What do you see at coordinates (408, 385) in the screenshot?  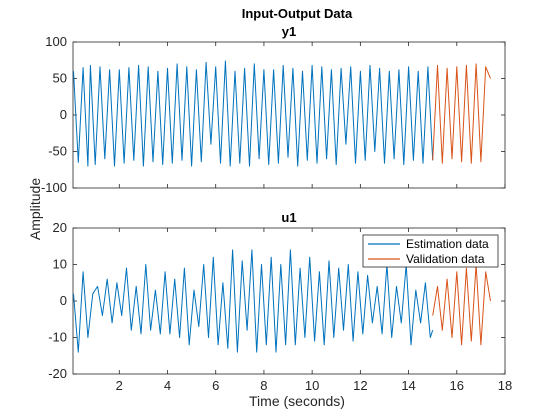 I see `u1-xtick-label: 14` at bounding box center [408, 385].